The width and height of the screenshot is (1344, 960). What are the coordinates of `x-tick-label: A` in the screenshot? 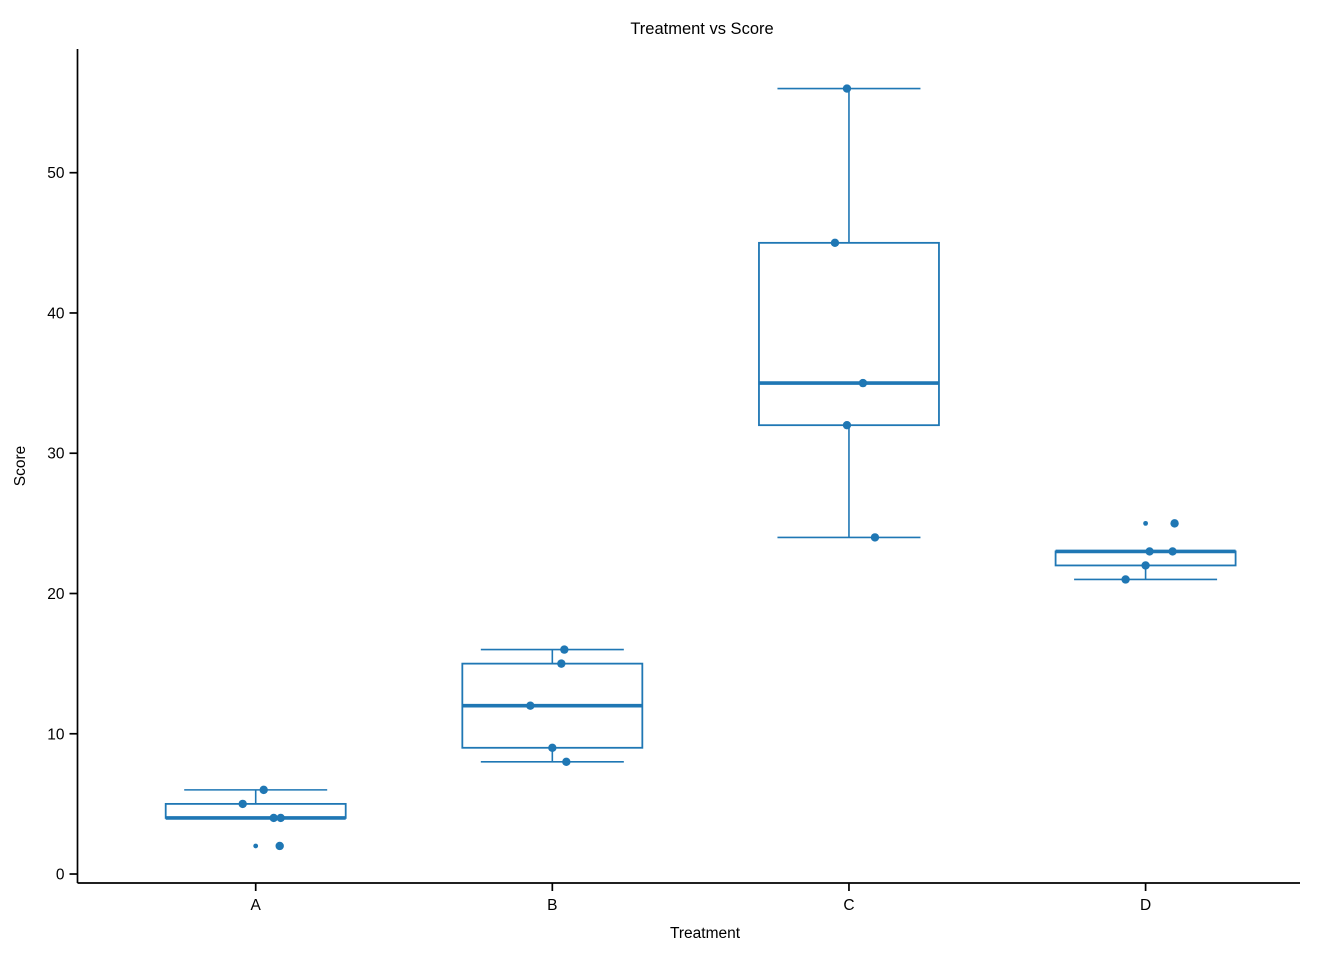 It's located at (256, 905).